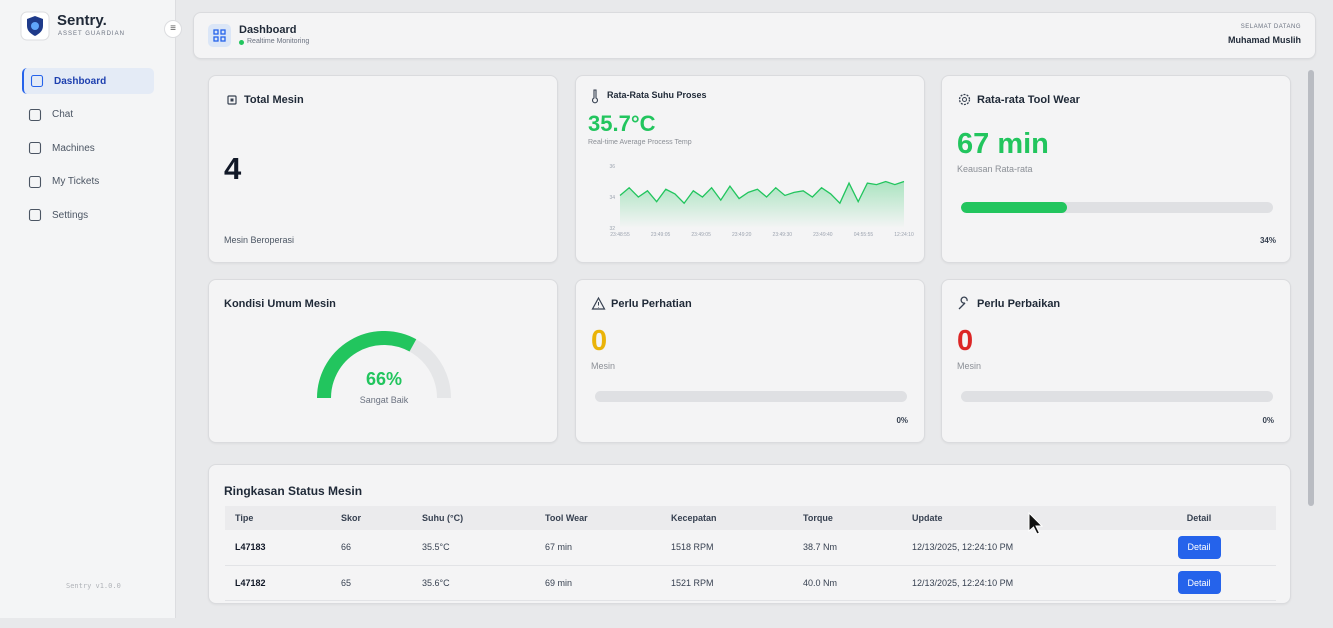 Image resolution: width=1333 pixels, height=628 pixels. What do you see at coordinates (268, 30) in the screenshot?
I see `header-title: Dashboard` at bounding box center [268, 30].